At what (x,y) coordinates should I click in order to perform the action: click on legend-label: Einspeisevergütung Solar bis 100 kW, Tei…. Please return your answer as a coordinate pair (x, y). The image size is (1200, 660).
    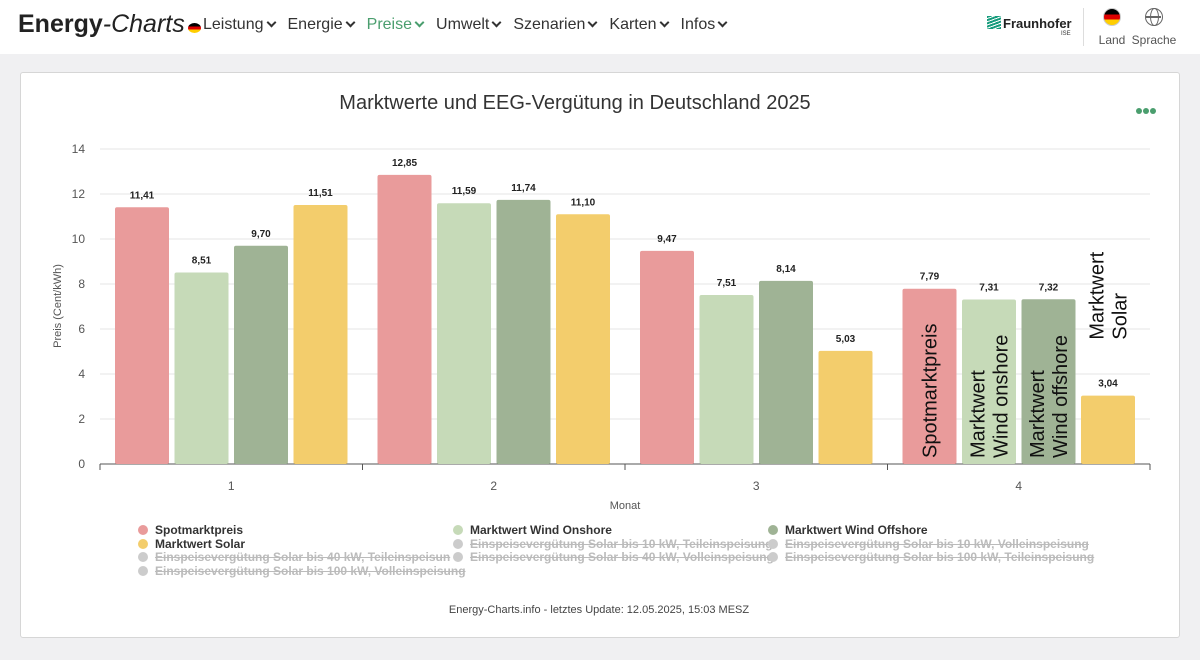
    Looking at the image, I should click on (940, 557).